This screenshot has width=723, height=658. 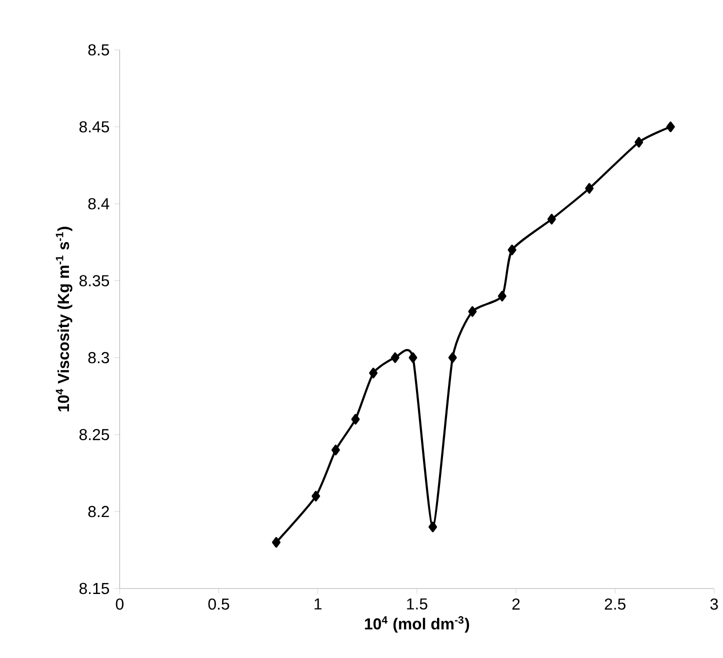 I want to click on x-axis-title: 10$^{4}$ (mol dm$^{-3}$), so click(x=417, y=624).